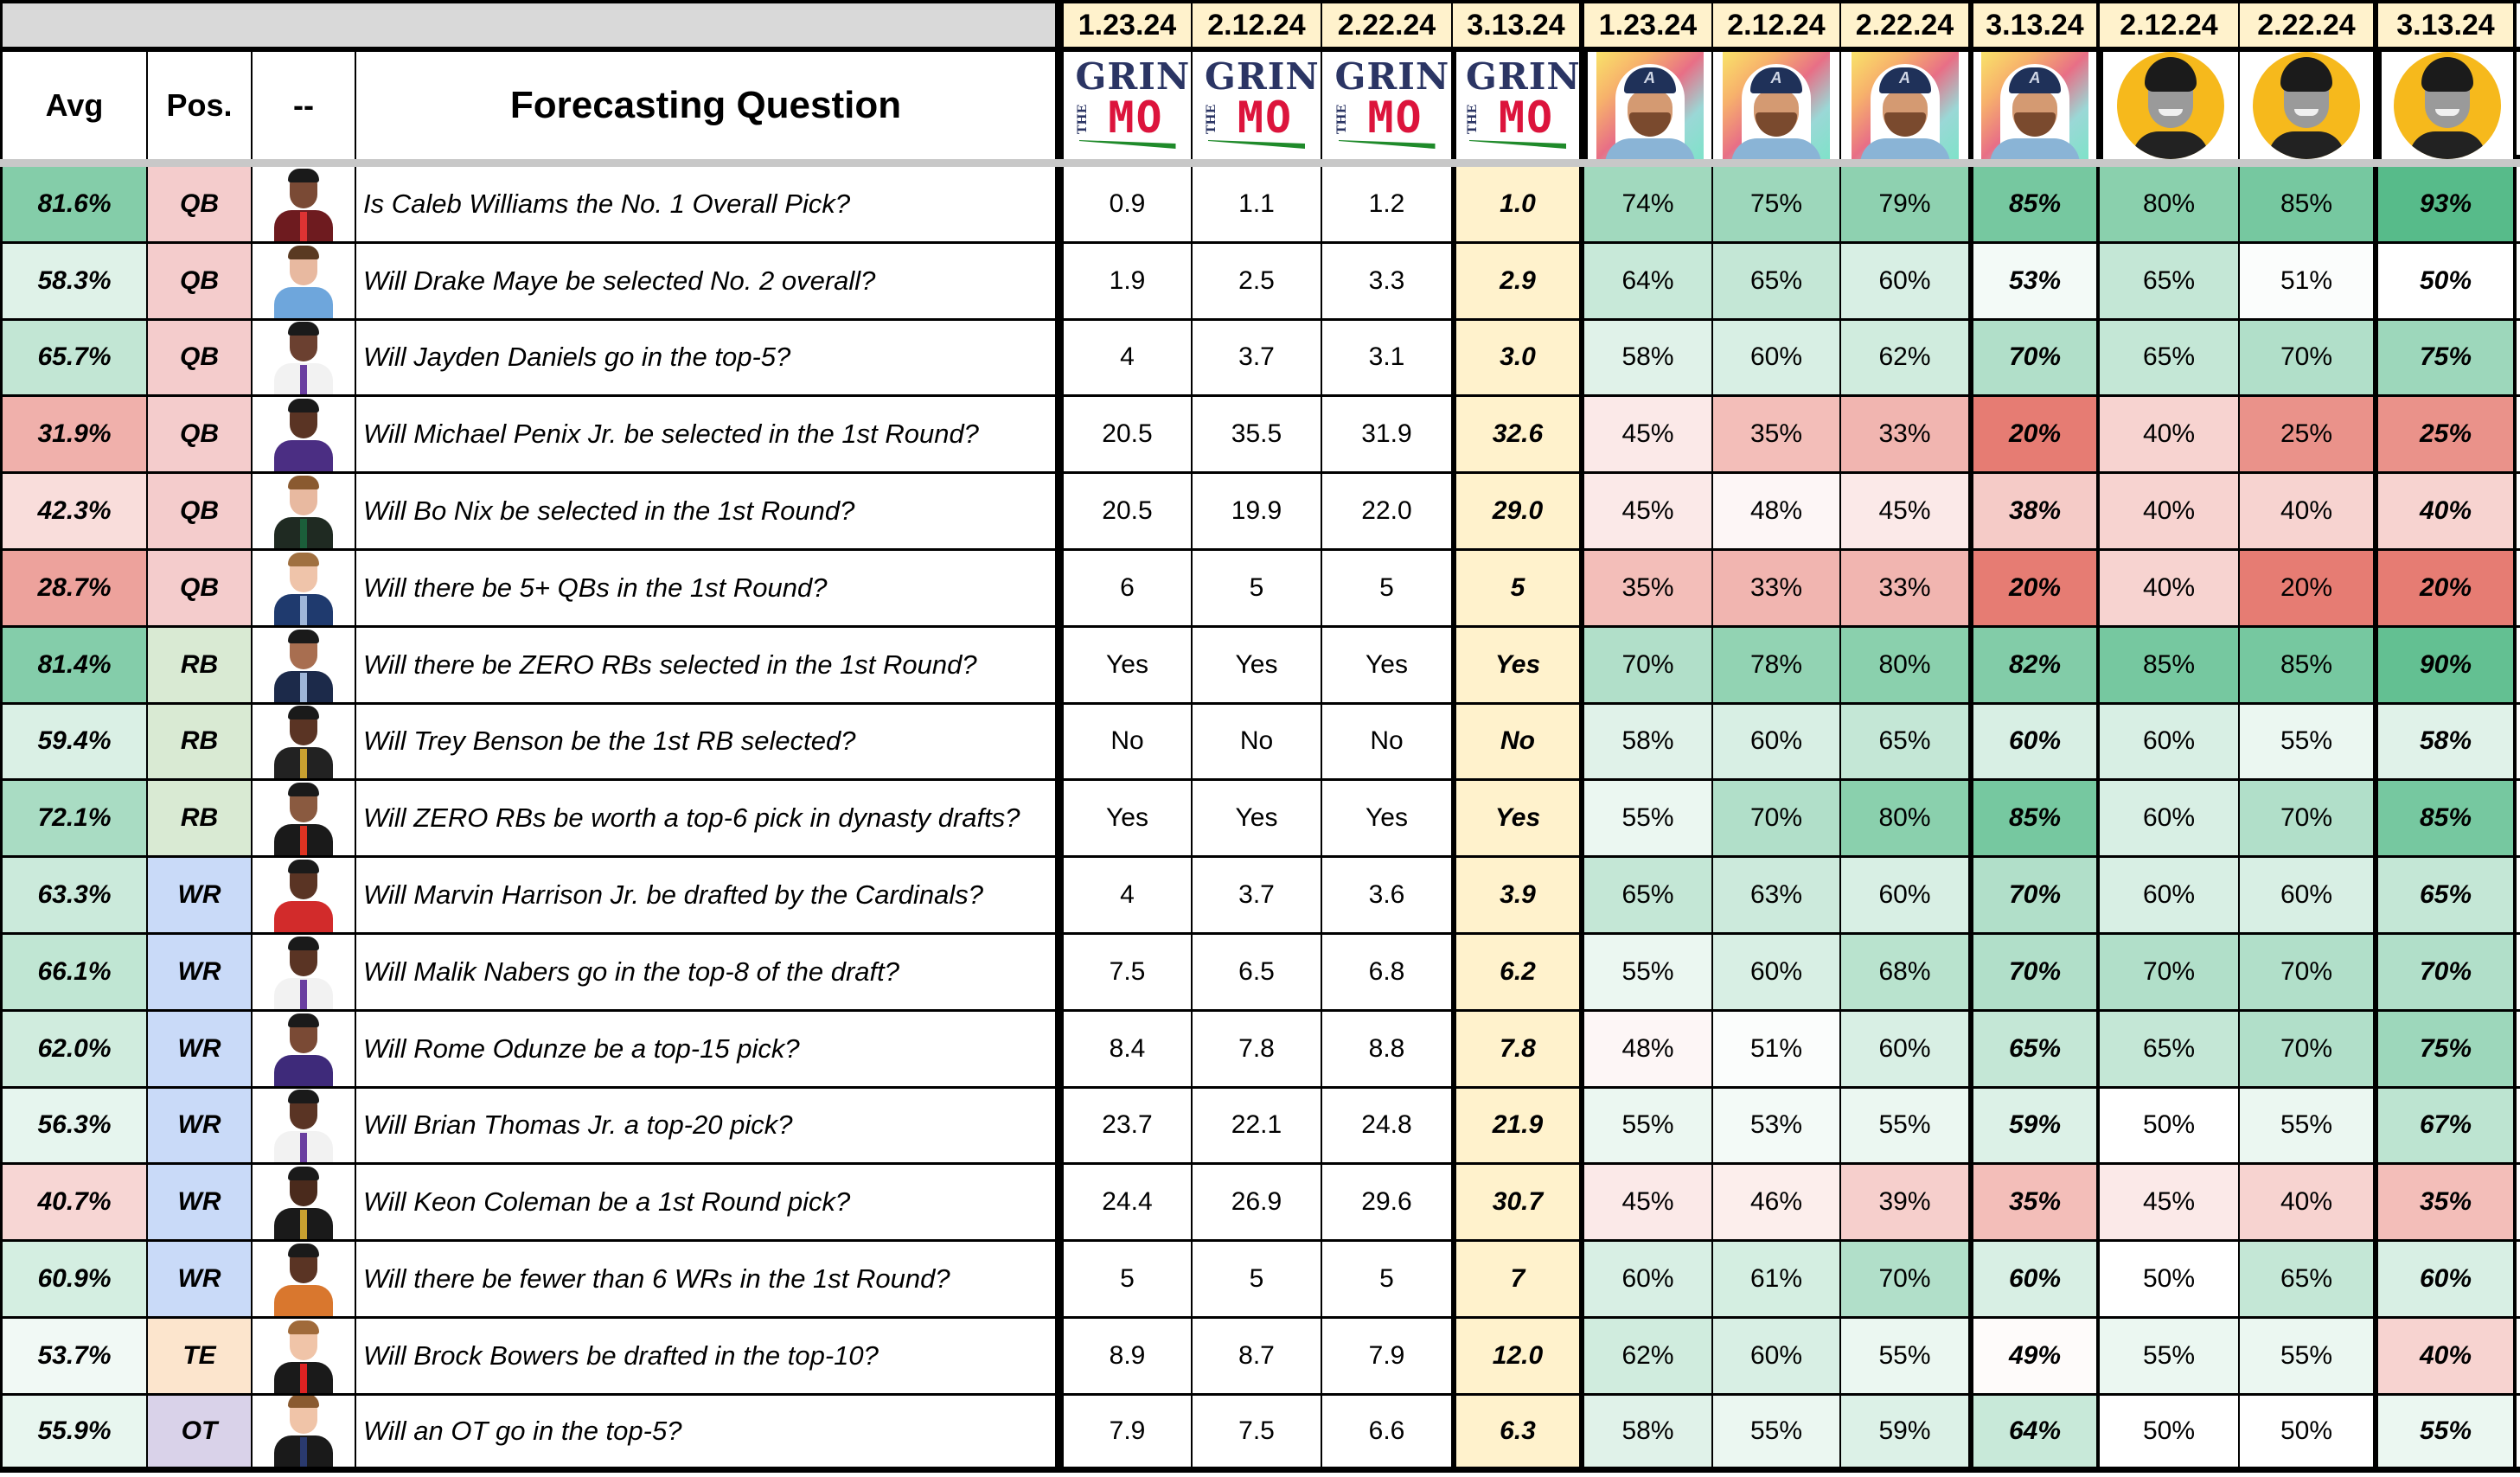 Image resolution: width=2520 pixels, height=1477 pixels. What do you see at coordinates (1906, 587) in the screenshot?
I see `forecaster-b-probability: 33%` at bounding box center [1906, 587].